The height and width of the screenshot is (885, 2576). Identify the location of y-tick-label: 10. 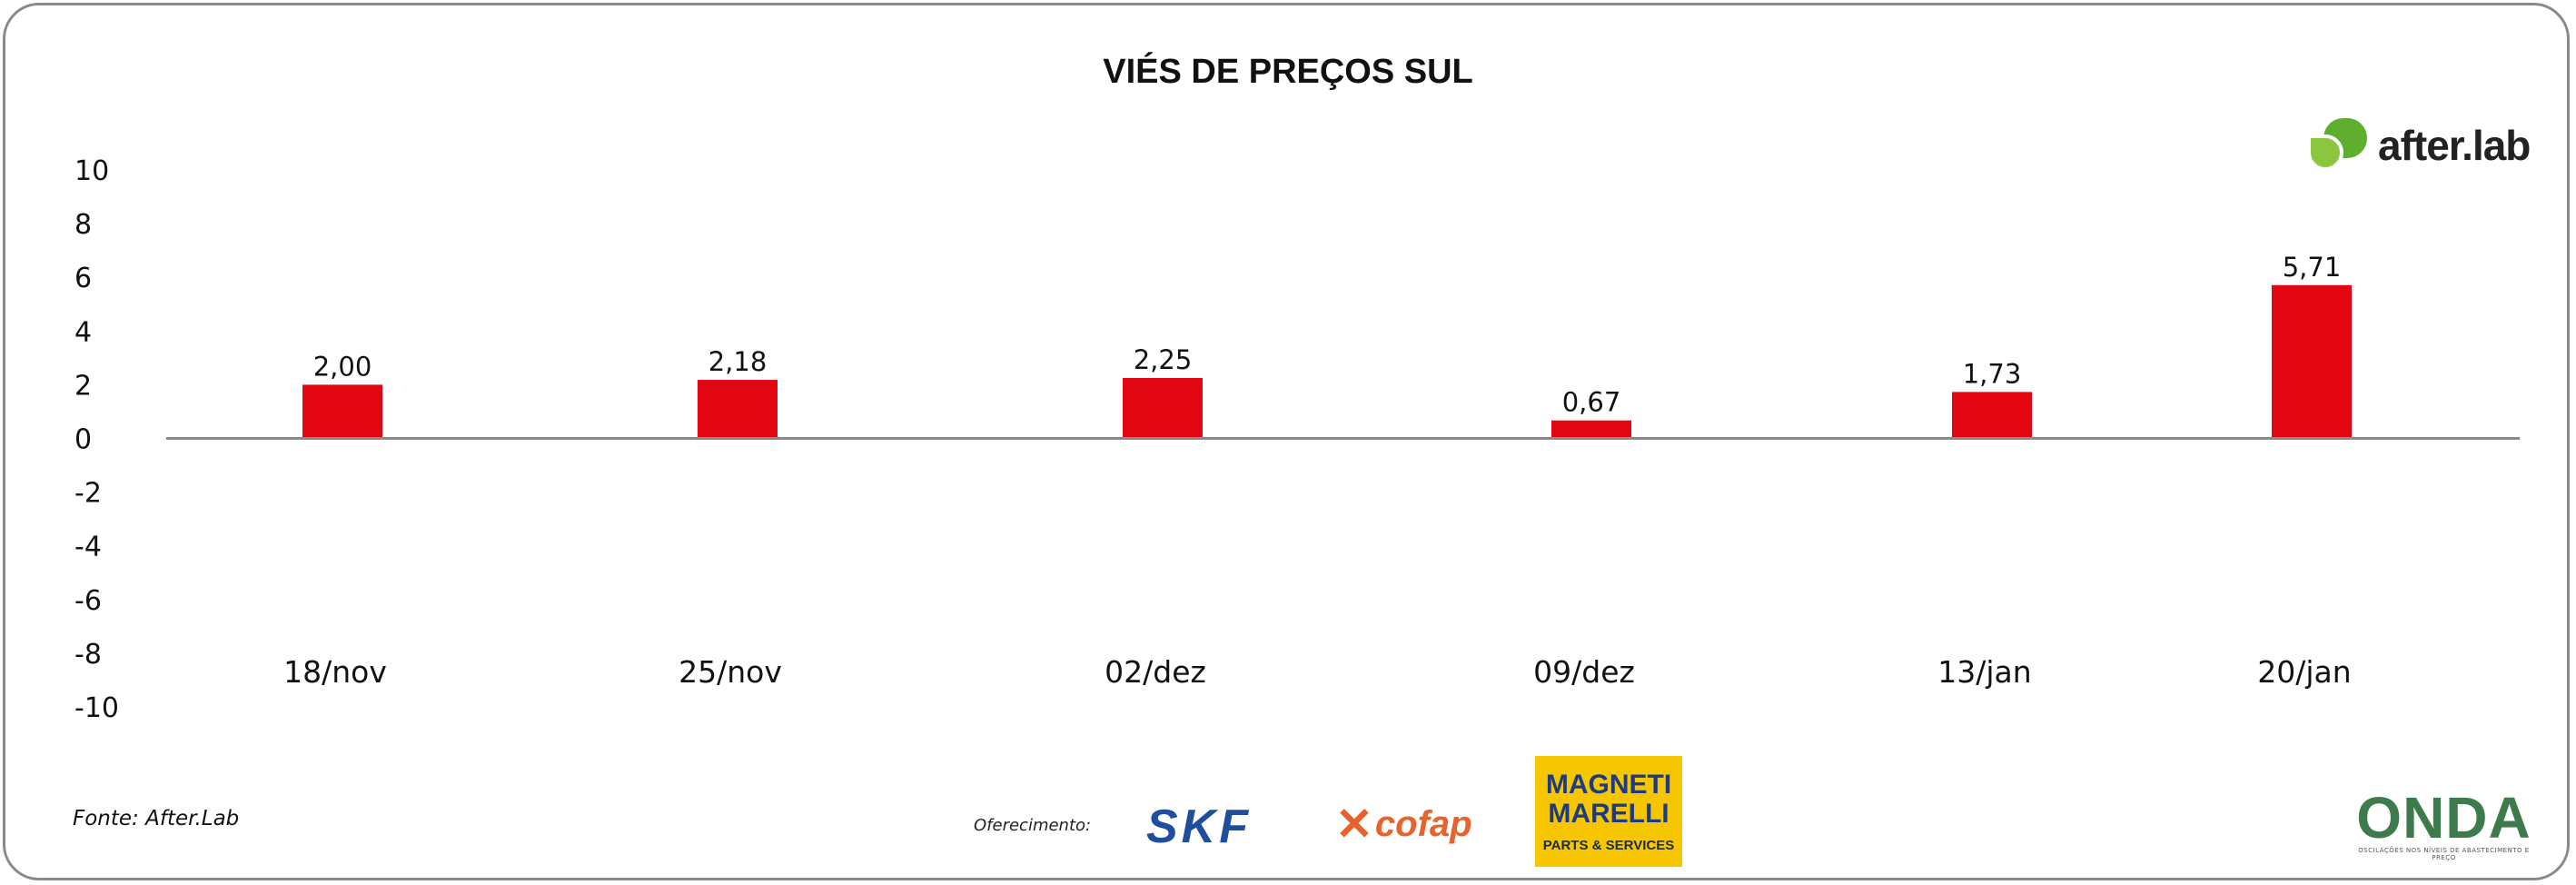
(91, 171).